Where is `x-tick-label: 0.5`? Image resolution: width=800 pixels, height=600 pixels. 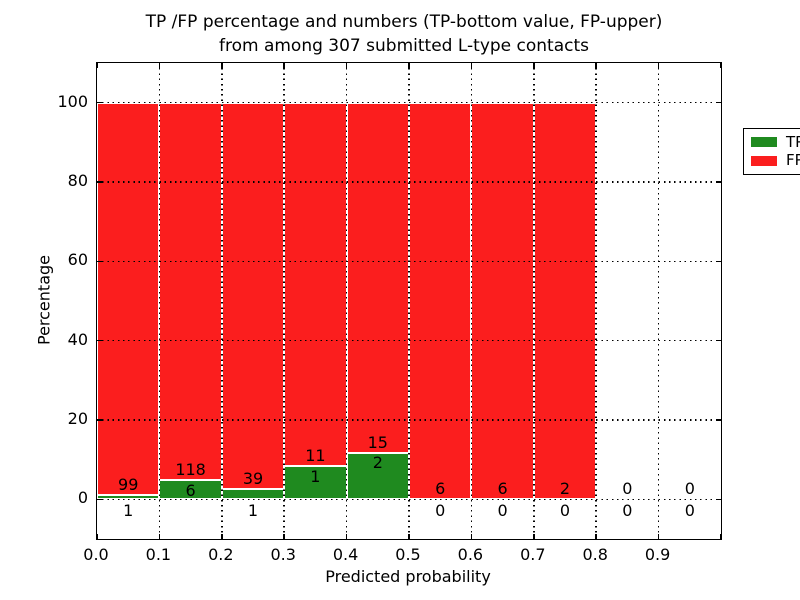
x-tick-label: 0.5 is located at coordinates (408, 554).